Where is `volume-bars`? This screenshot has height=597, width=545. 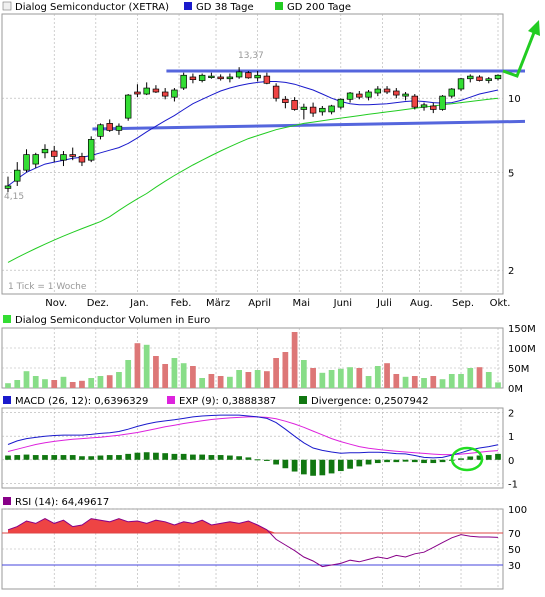 volume-bars is located at coordinates (253, 360).